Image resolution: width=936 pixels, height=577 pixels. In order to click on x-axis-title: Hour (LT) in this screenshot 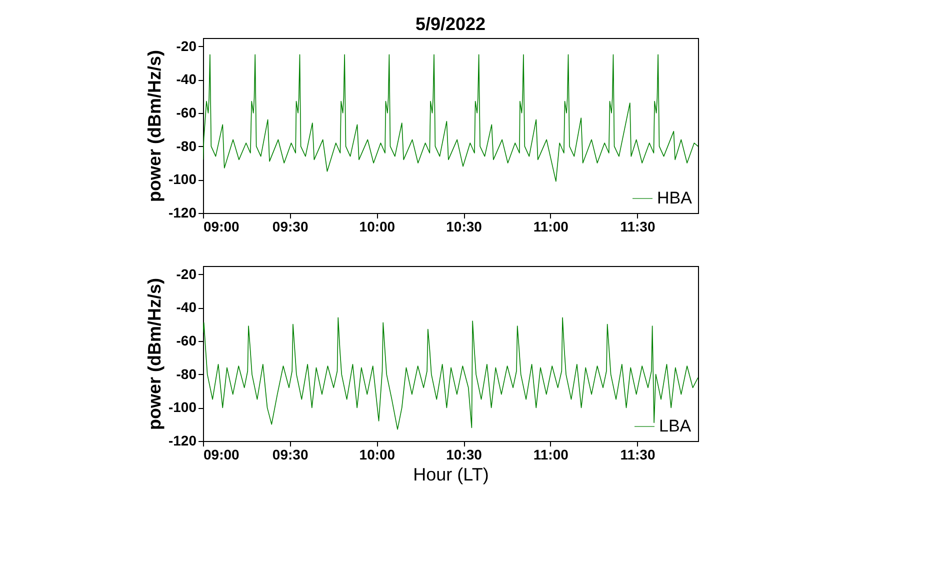, I will do `click(451, 474)`.